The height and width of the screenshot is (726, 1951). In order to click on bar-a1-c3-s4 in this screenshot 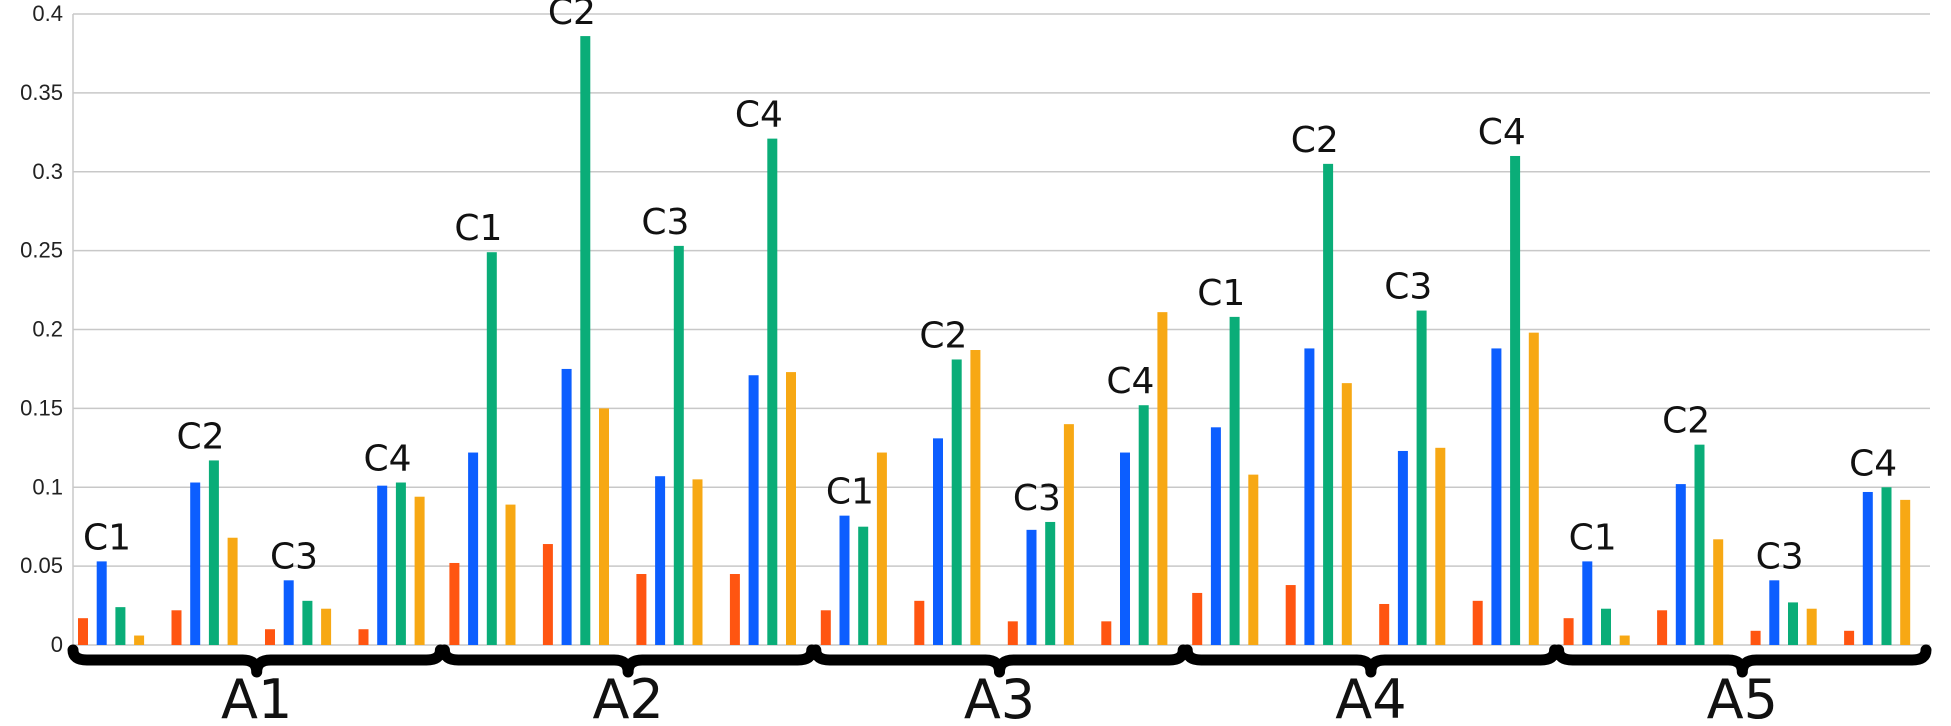, I will do `click(326, 626)`.